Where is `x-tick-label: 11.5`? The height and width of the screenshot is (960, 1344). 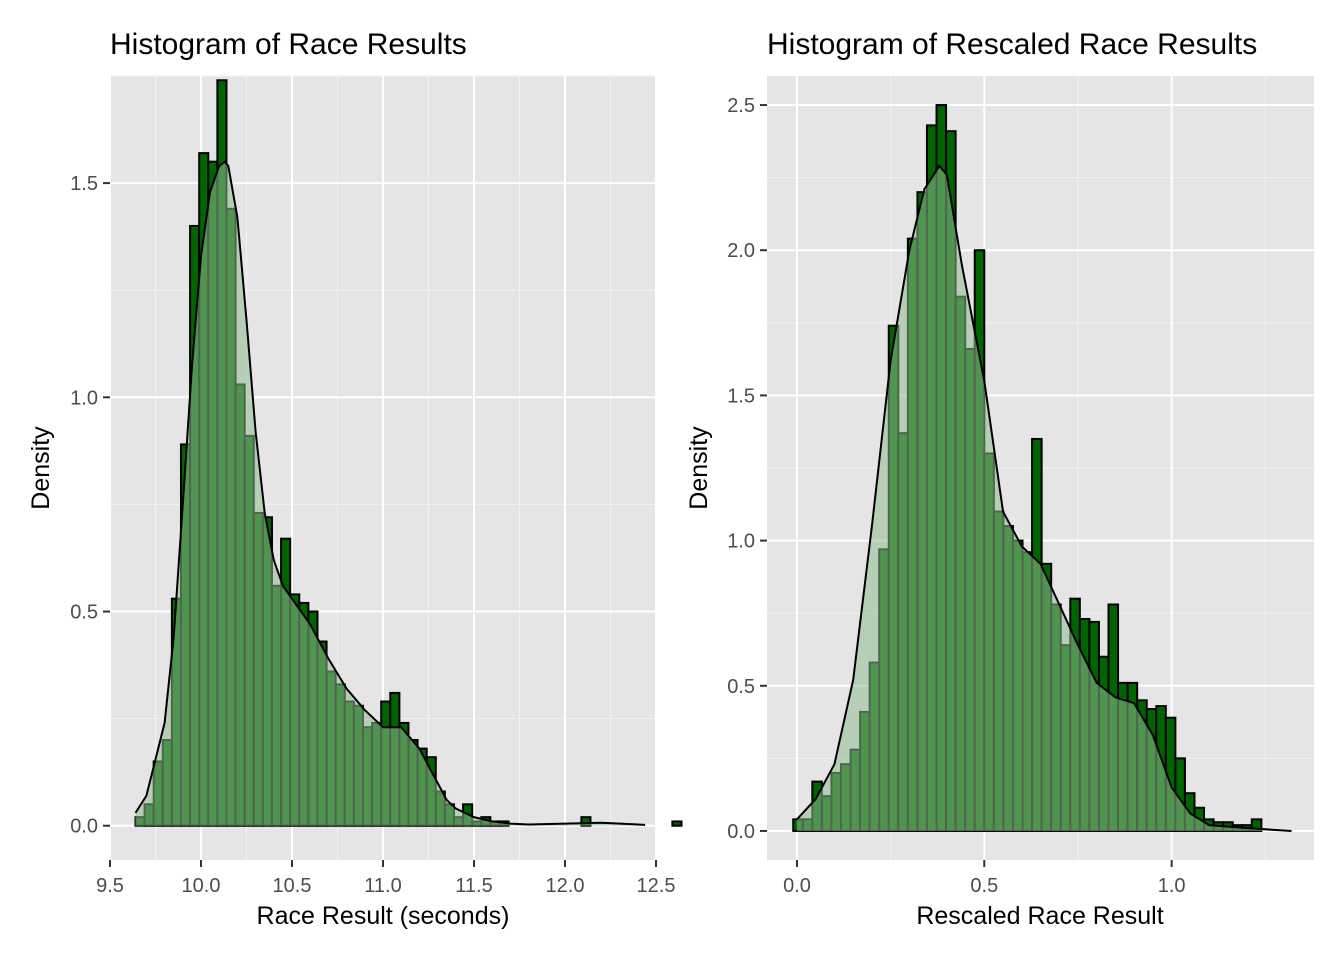
x-tick-label: 11.5 is located at coordinates (473, 886).